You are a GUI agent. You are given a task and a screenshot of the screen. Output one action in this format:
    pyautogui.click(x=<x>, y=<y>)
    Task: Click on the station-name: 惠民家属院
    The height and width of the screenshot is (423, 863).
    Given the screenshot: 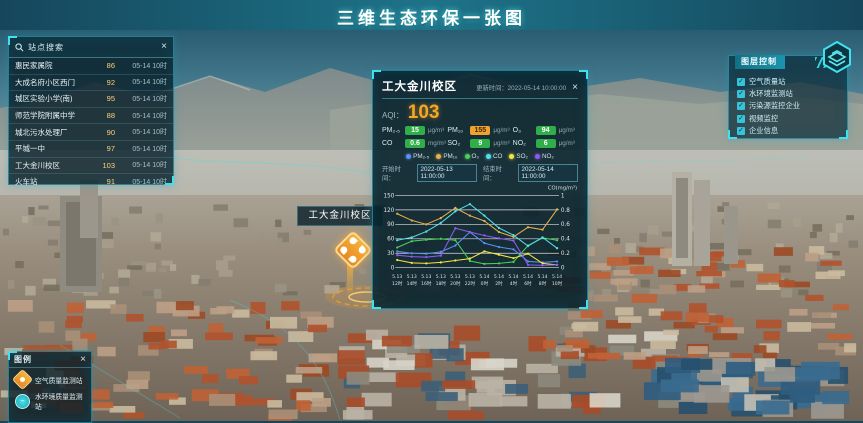 What is the action you would take?
    pyautogui.click(x=34, y=66)
    